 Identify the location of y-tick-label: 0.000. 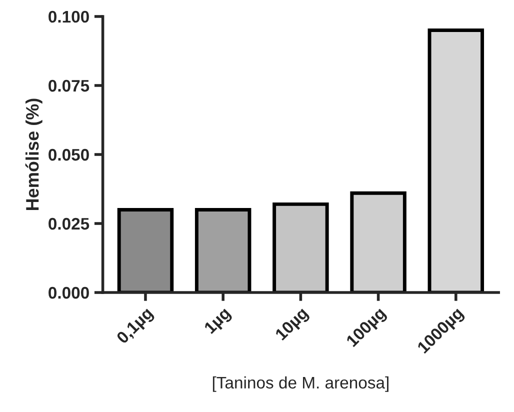
(68, 292).